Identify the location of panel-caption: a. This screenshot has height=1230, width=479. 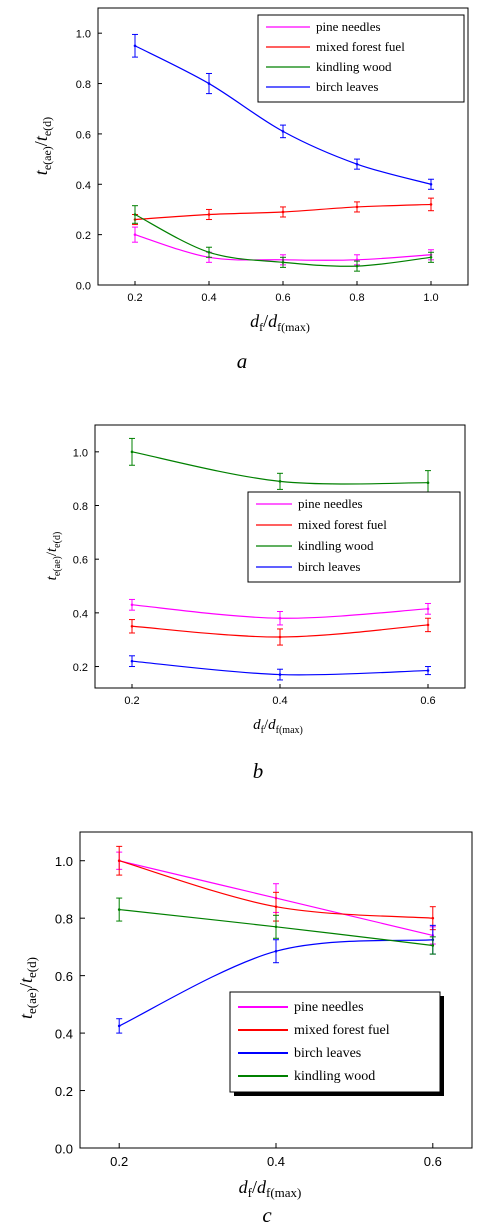
(242, 361).